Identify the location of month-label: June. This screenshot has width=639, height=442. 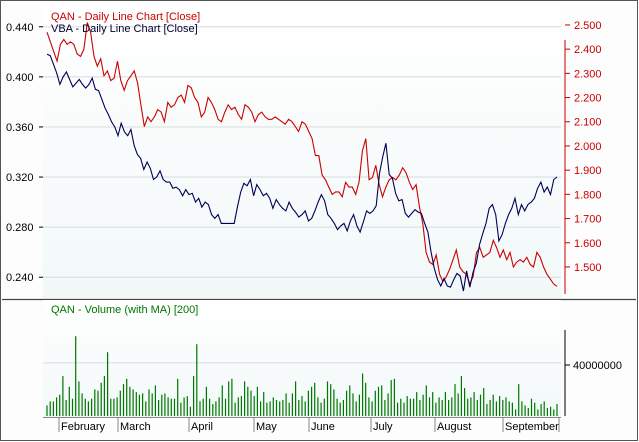
(323, 427).